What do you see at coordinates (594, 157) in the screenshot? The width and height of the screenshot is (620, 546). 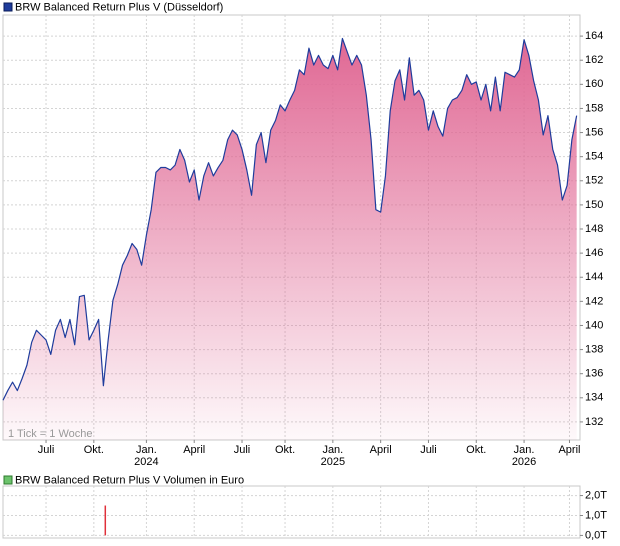 I see `y-tick-label: 154` at bounding box center [594, 157].